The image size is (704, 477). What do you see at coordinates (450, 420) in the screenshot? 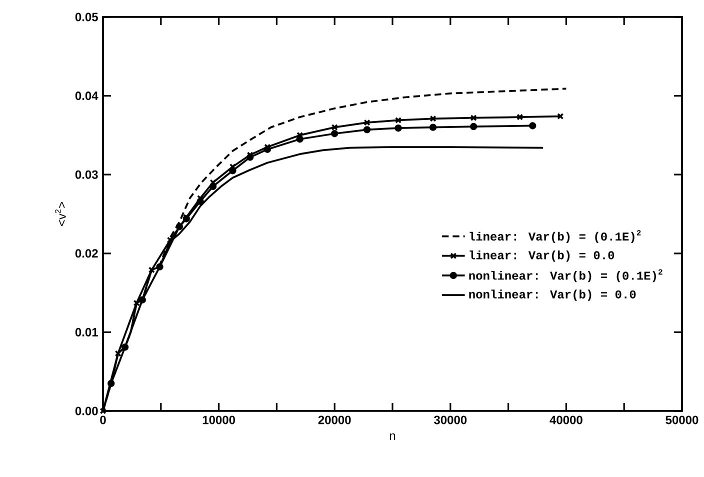
I see `x-tick-label: 30000` at bounding box center [450, 420].